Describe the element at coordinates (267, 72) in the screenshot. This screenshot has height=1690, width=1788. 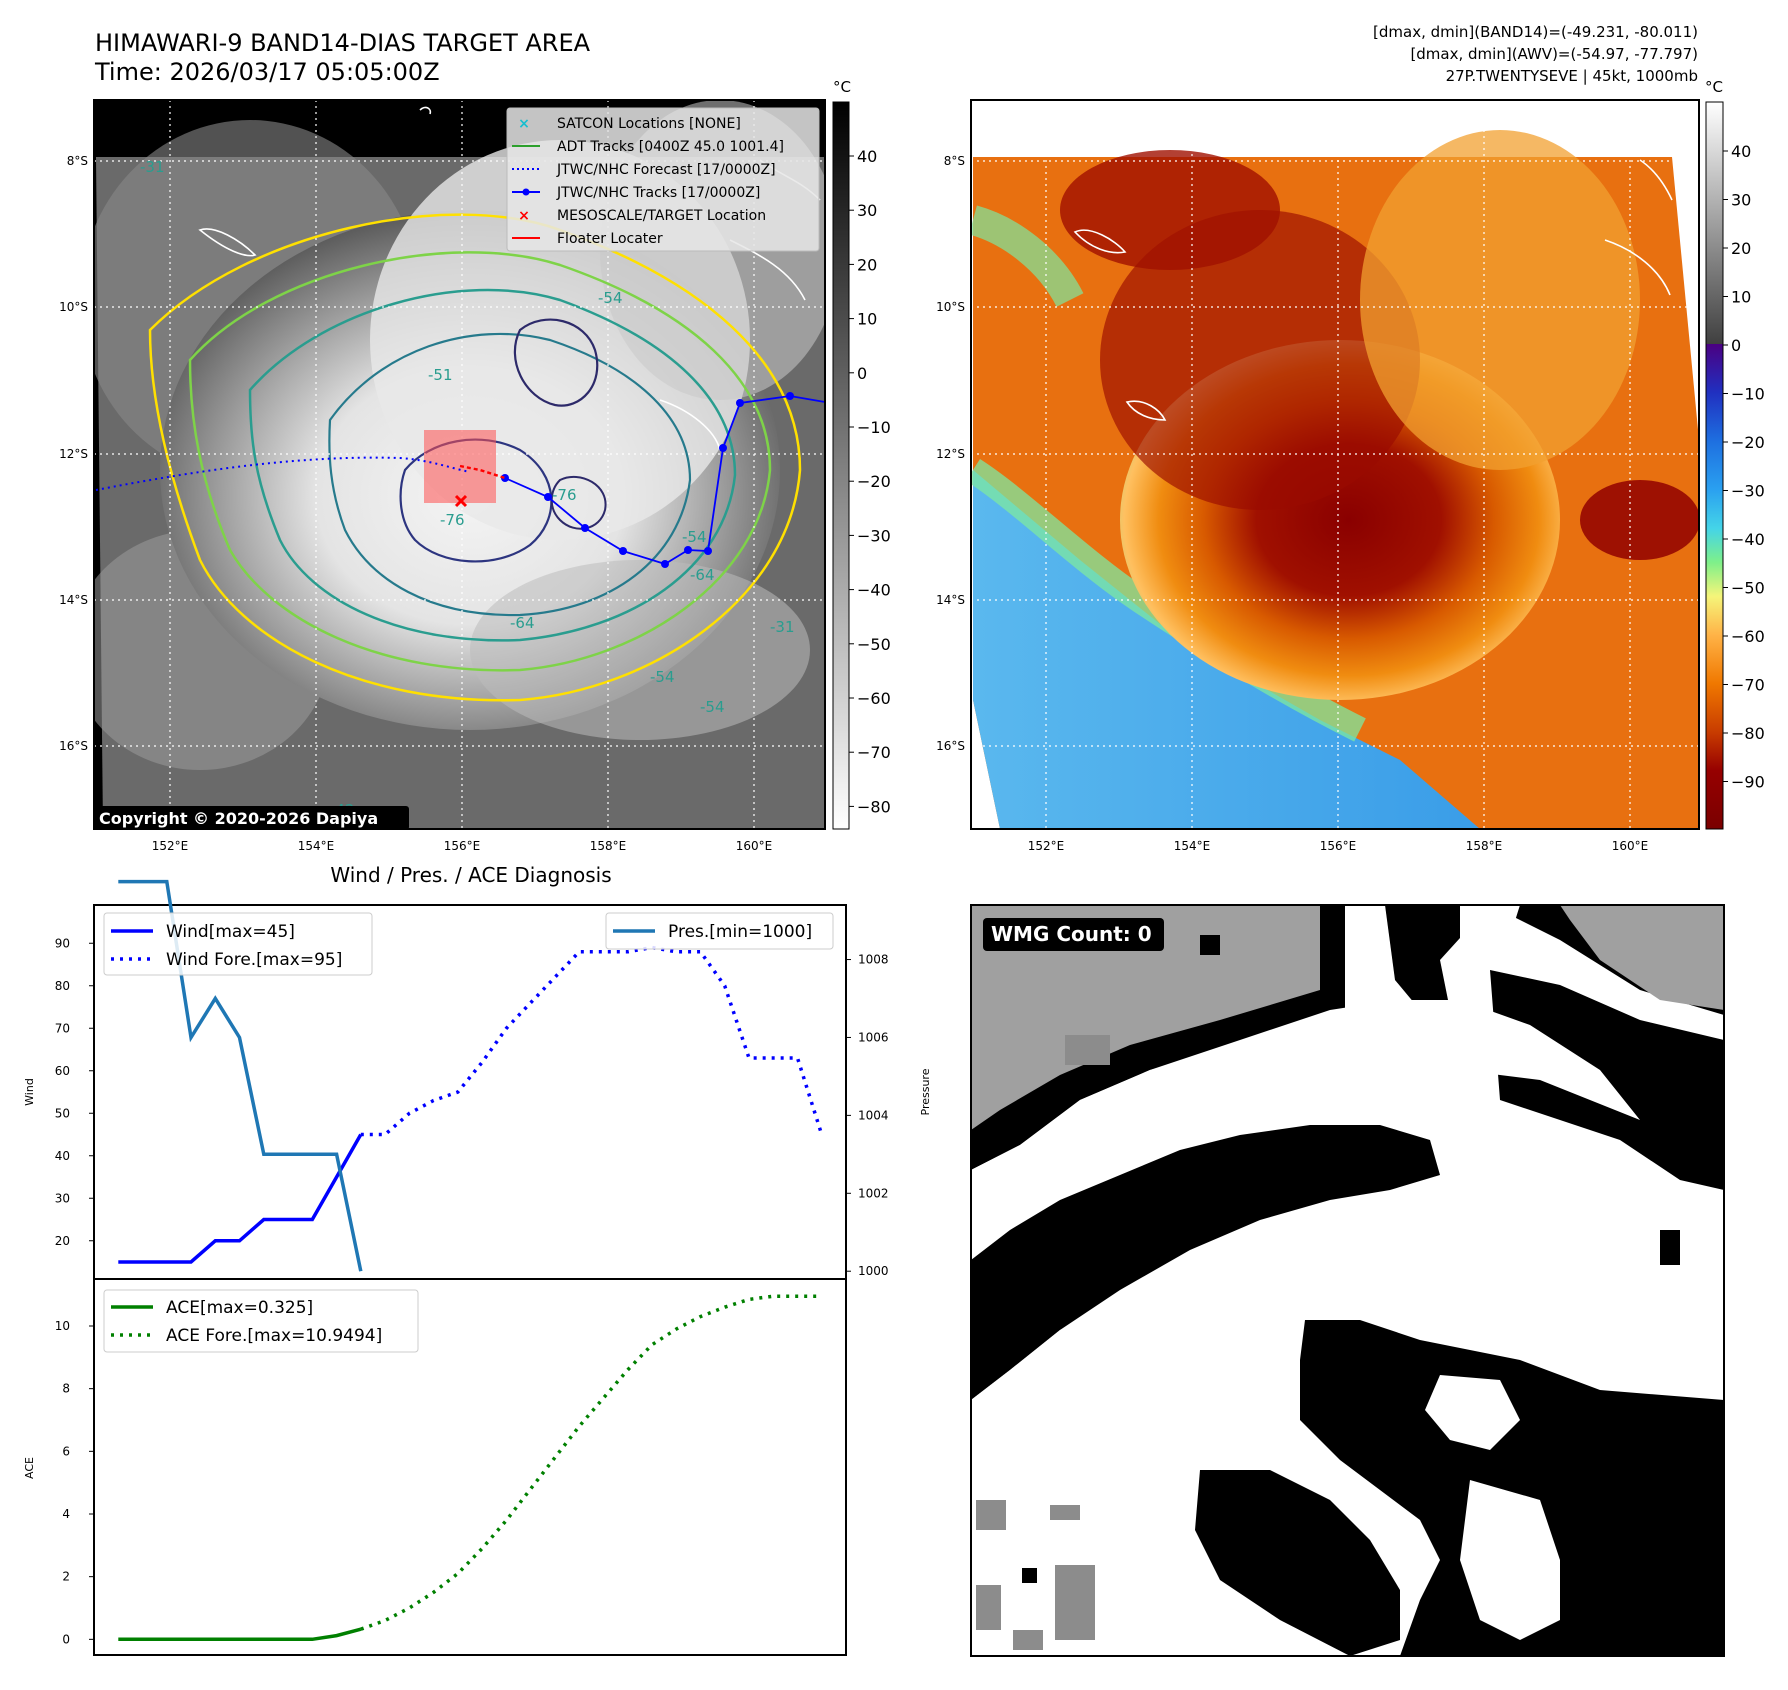
I see `figure-time: Time: 2026/03/17 05:05:00Z` at that location.